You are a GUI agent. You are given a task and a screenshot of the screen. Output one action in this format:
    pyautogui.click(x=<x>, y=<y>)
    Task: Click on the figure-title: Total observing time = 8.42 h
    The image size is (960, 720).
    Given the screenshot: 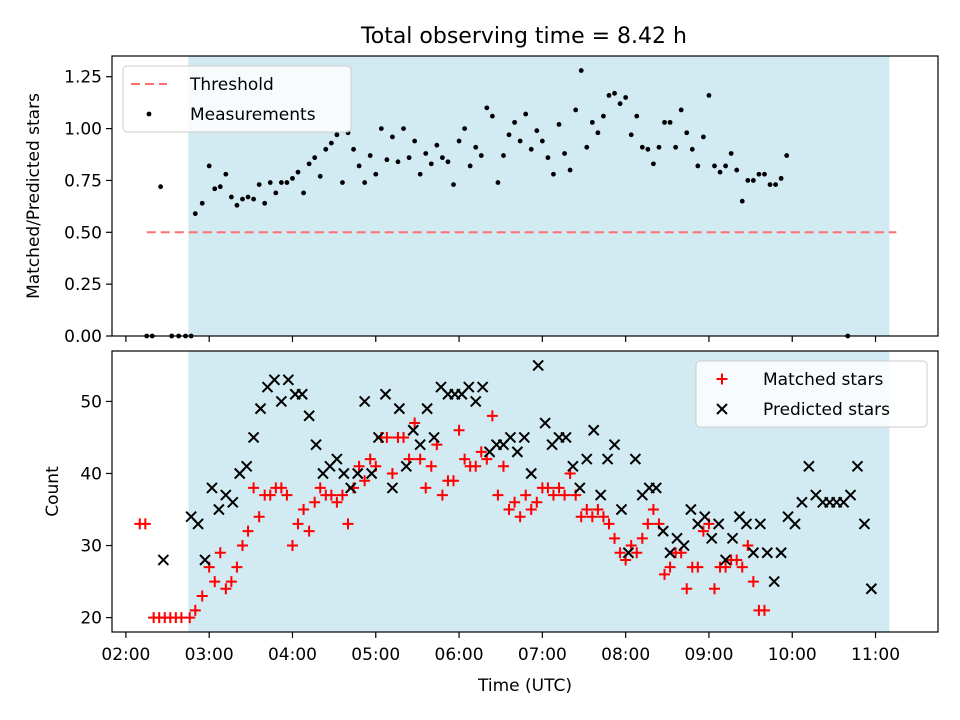 What is the action you would take?
    pyautogui.click(x=523, y=36)
    